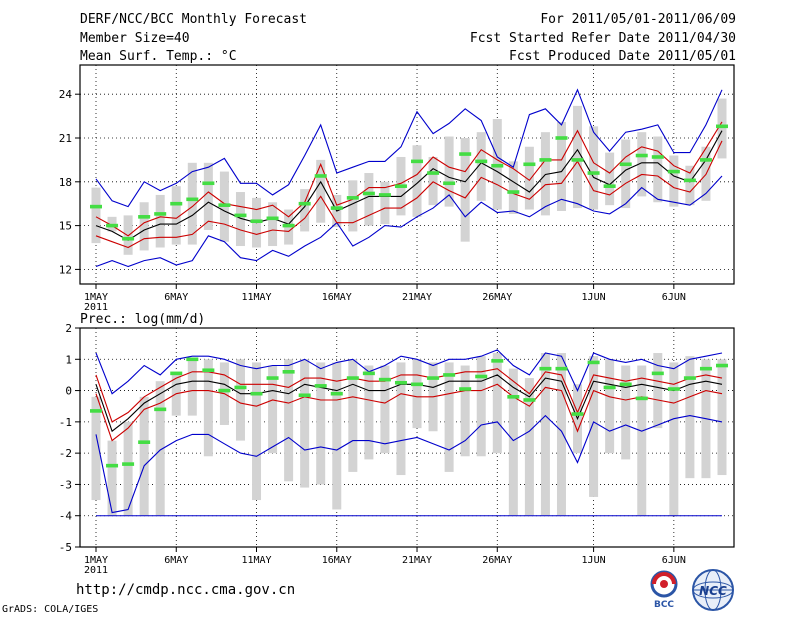 This screenshot has height=618, width=800. What do you see at coordinates (186, 590) in the screenshot?
I see `source-url: http://cmdp.ncc.cma.gov.cn` at bounding box center [186, 590].